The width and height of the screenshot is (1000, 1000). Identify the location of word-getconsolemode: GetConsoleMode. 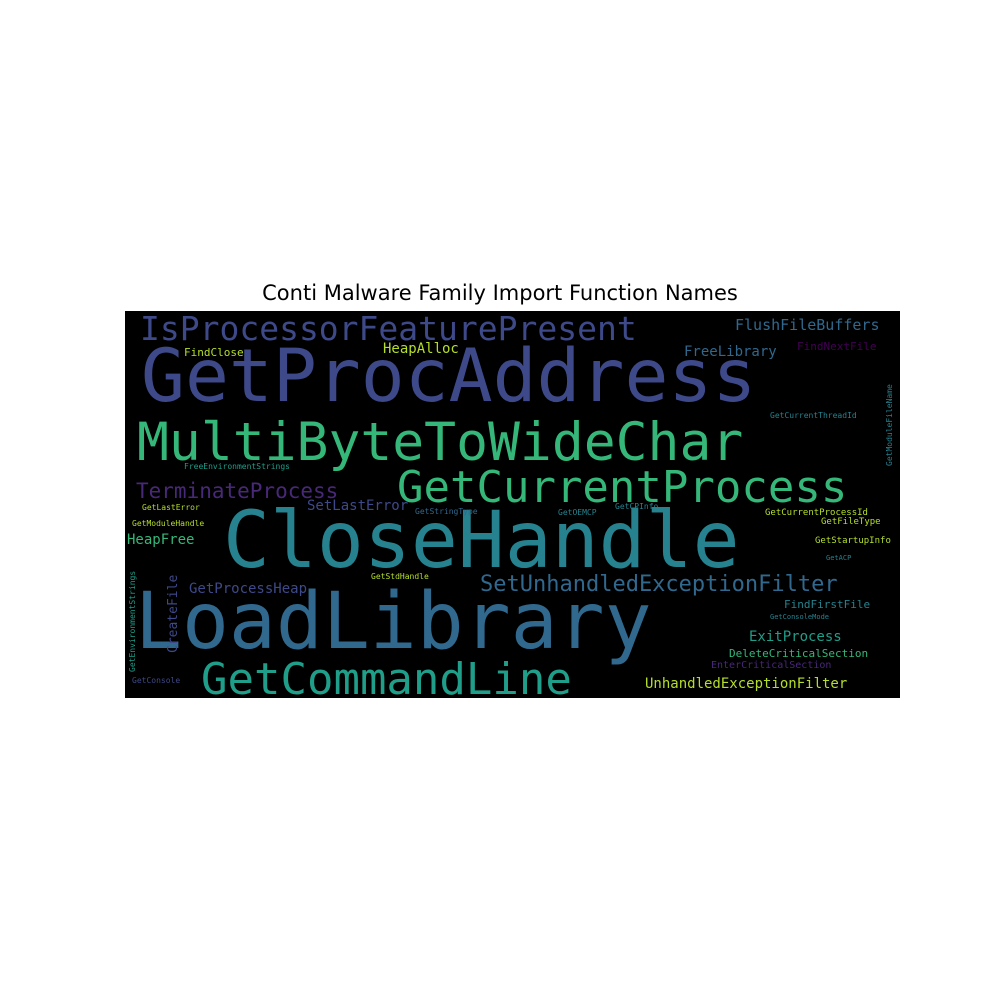
(800, 617).